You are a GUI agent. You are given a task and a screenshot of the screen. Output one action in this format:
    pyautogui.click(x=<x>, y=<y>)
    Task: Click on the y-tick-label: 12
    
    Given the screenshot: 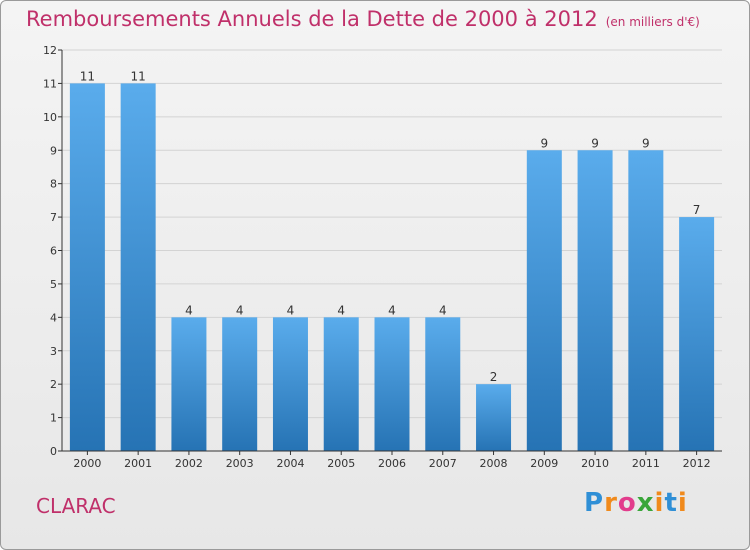 What is the action you would take?
    pyautogui.click(x=50, y=50)
    